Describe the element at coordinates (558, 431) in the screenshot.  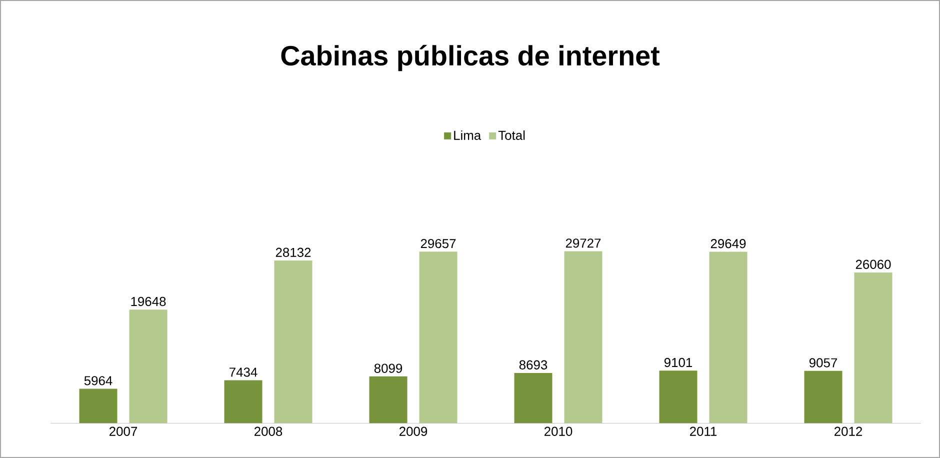
I see `x-tick-label: 2010` at that location.